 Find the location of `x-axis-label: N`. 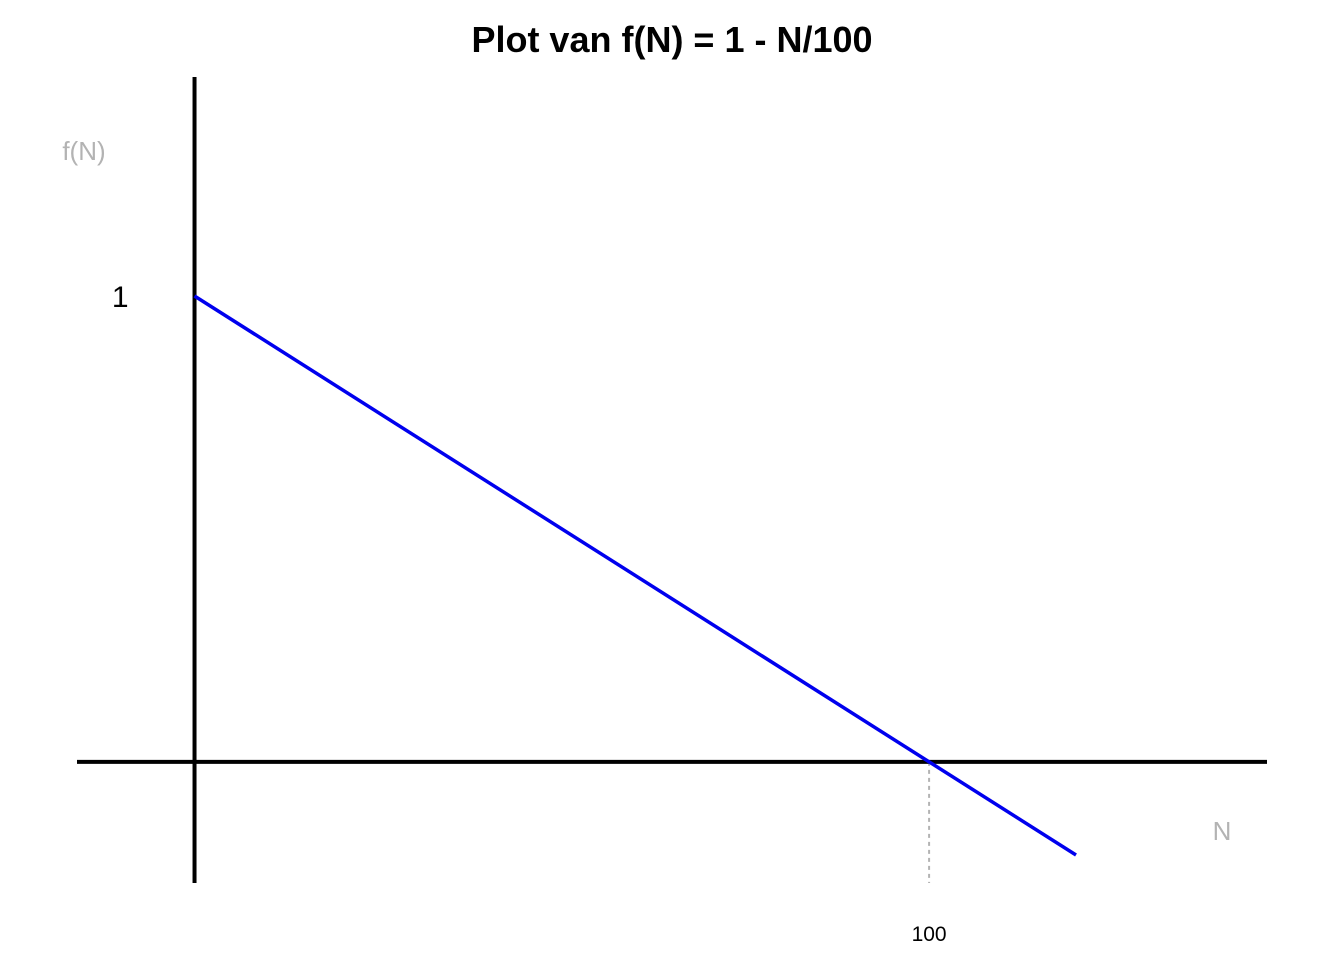

x-axis-label: N is located at coordinates (1222, 831).